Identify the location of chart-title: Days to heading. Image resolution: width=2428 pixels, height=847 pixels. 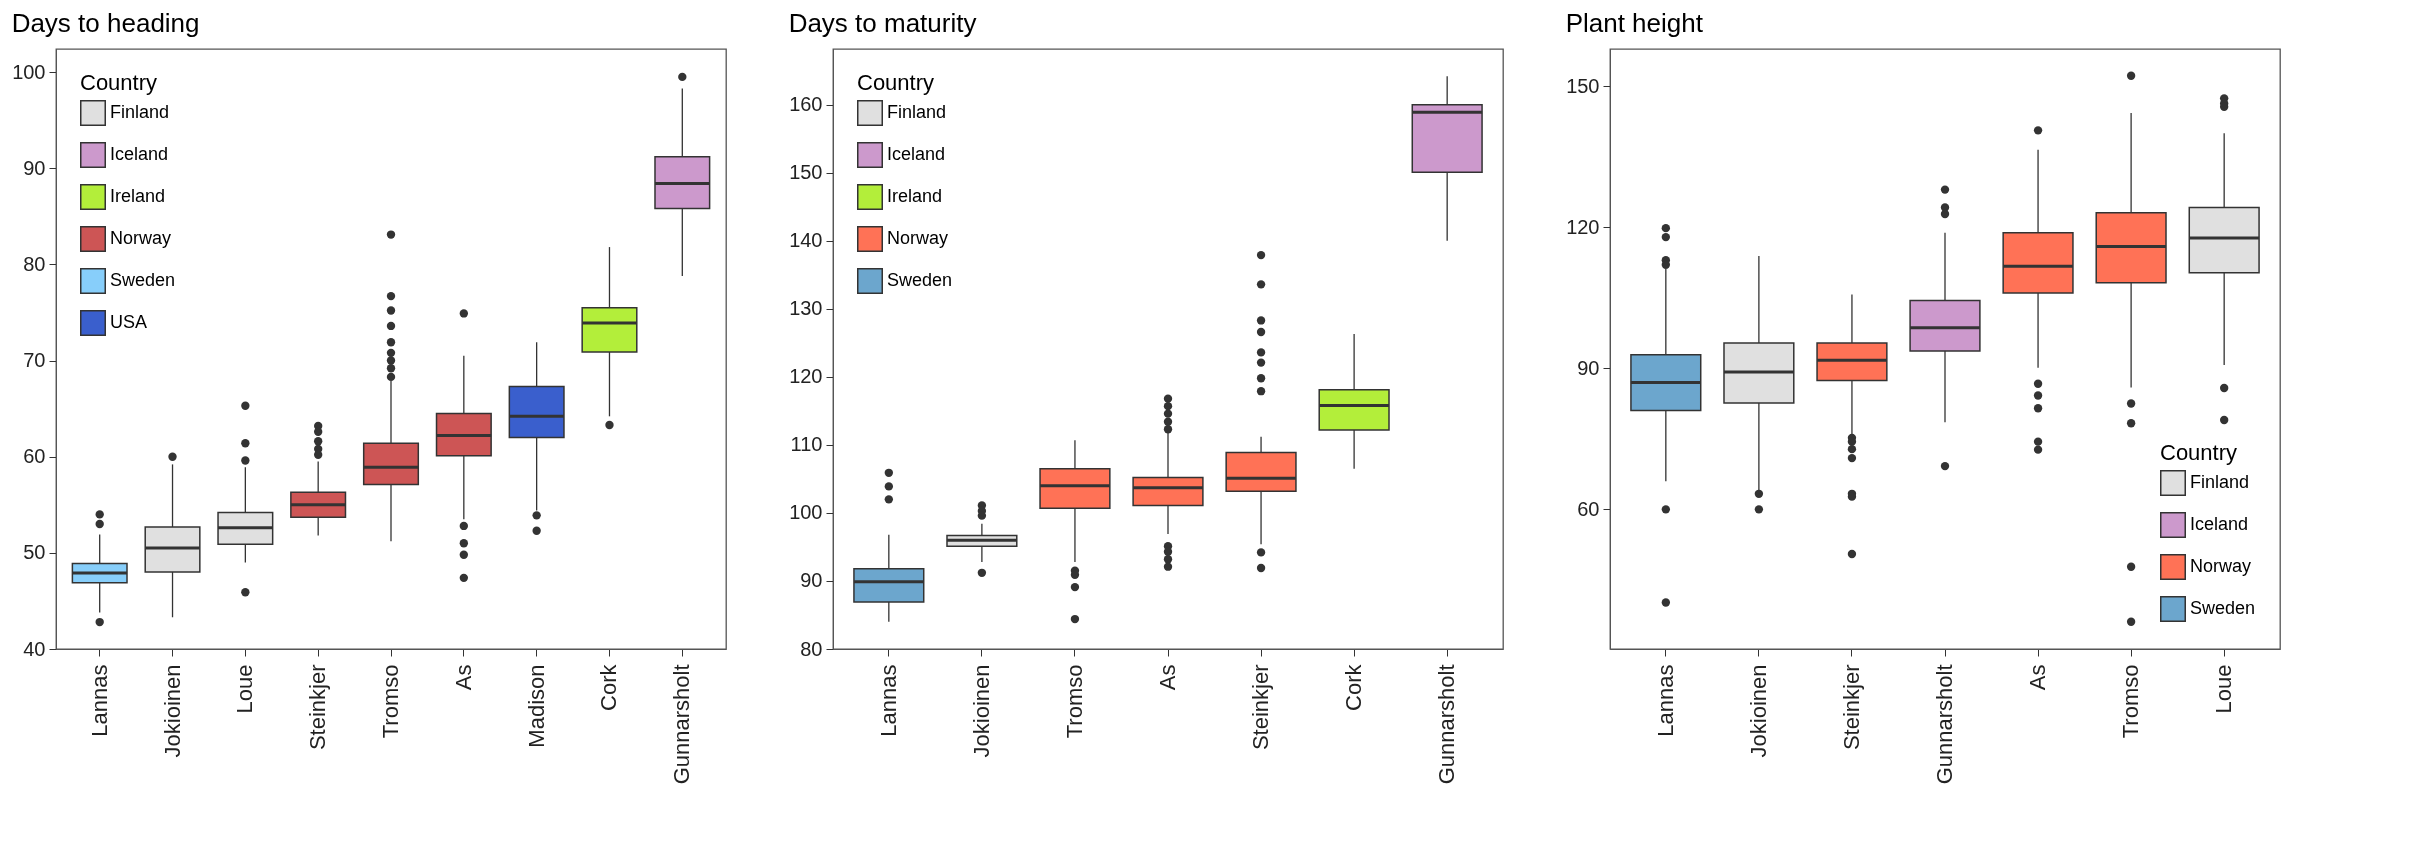
(105, 23).